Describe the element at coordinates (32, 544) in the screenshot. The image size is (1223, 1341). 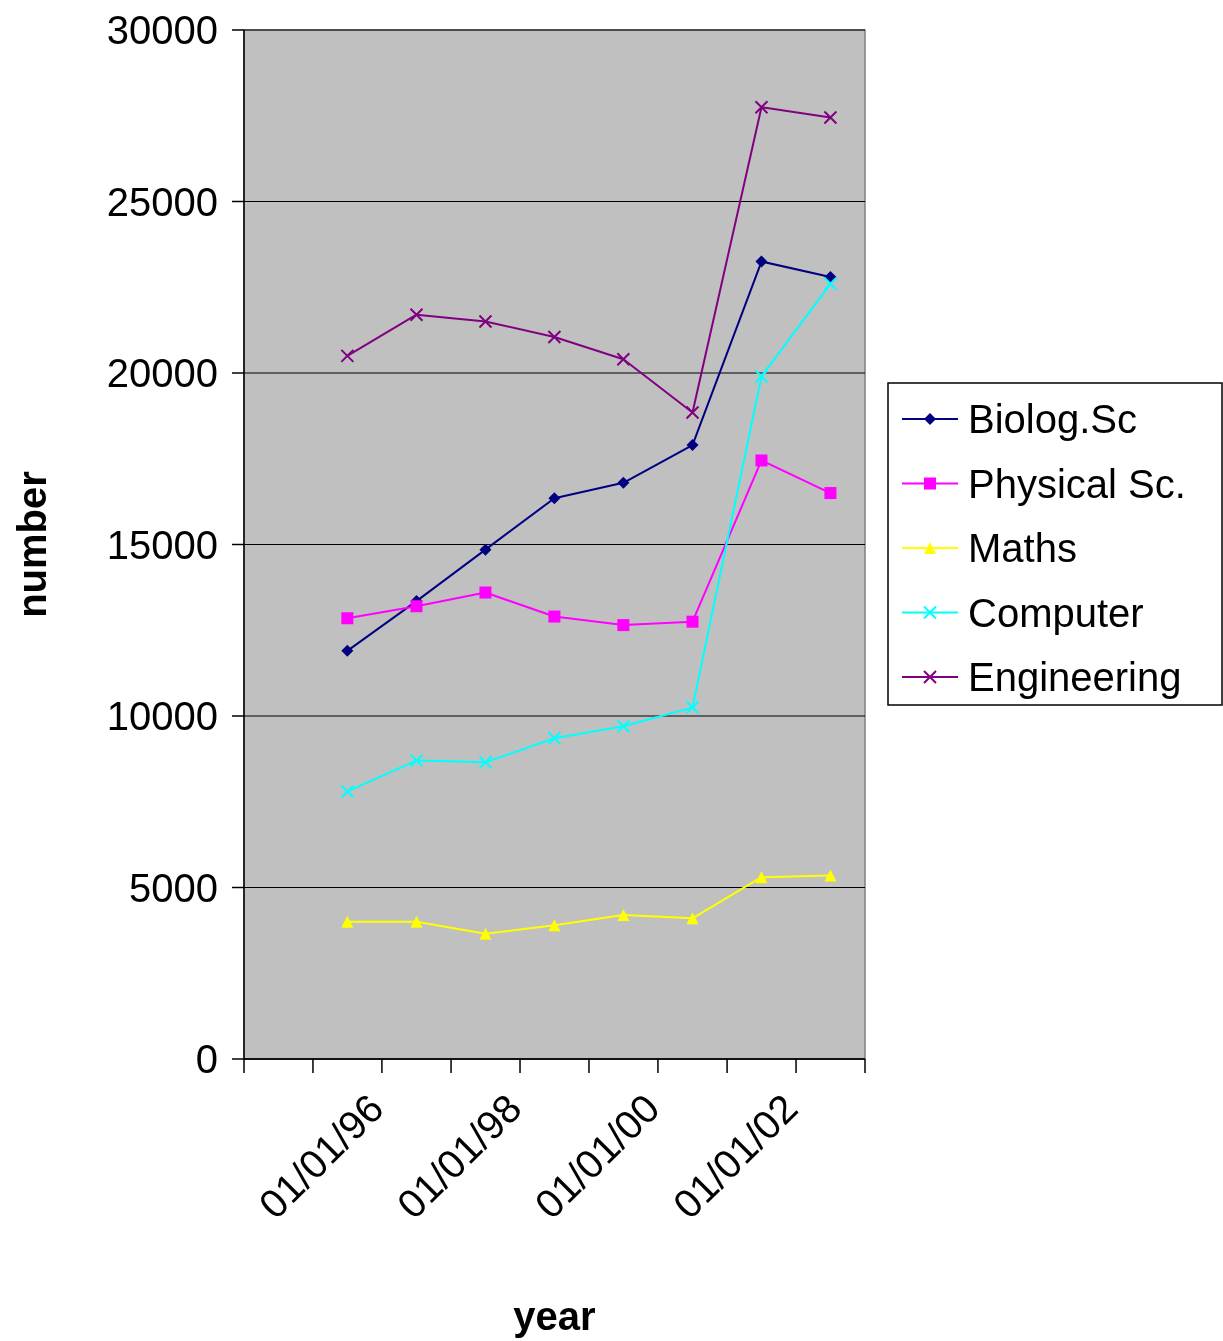
I see `y-axis-title: number` at that location.